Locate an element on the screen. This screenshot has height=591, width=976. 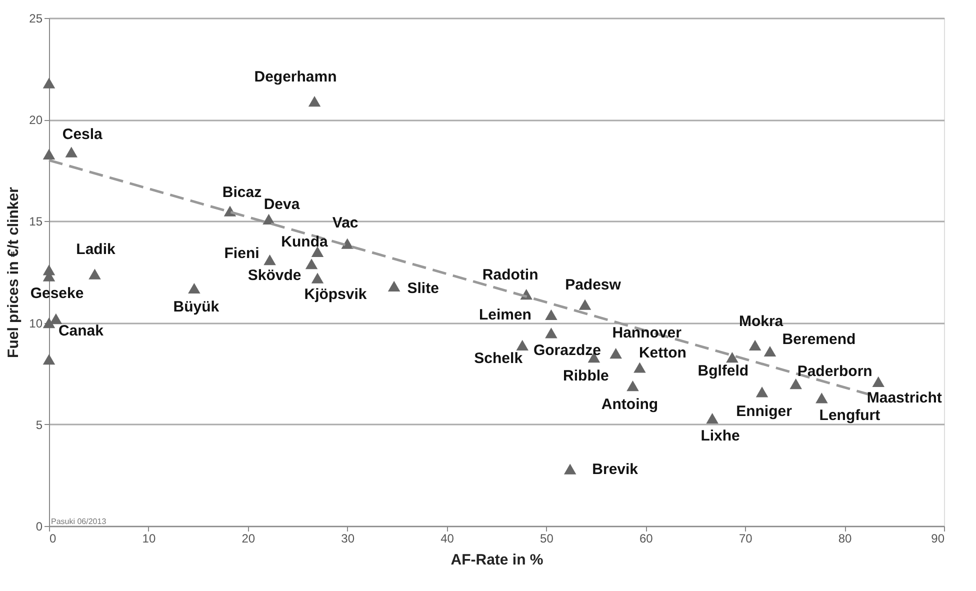
annotation: Bglfeld is located at coordinates (723, 371).